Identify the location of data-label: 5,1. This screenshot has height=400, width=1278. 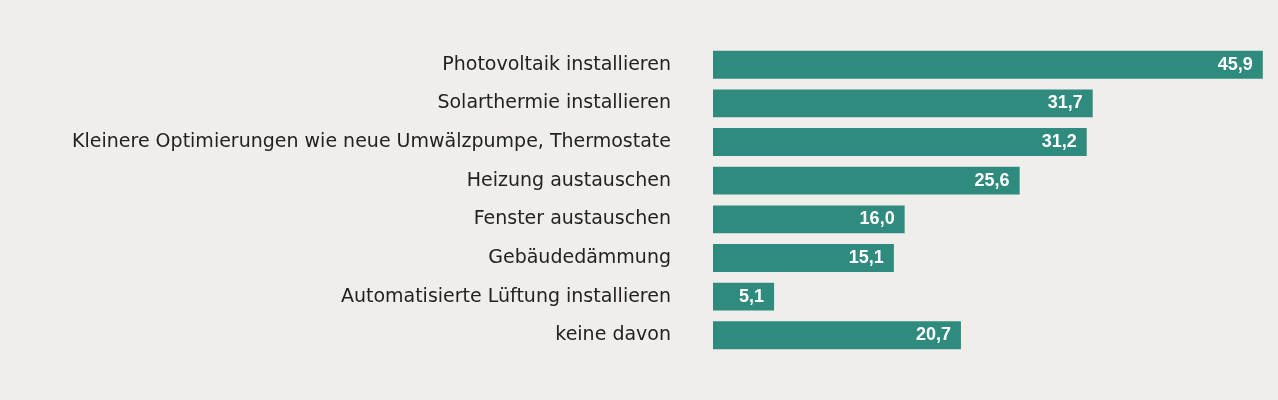
(752, 295).